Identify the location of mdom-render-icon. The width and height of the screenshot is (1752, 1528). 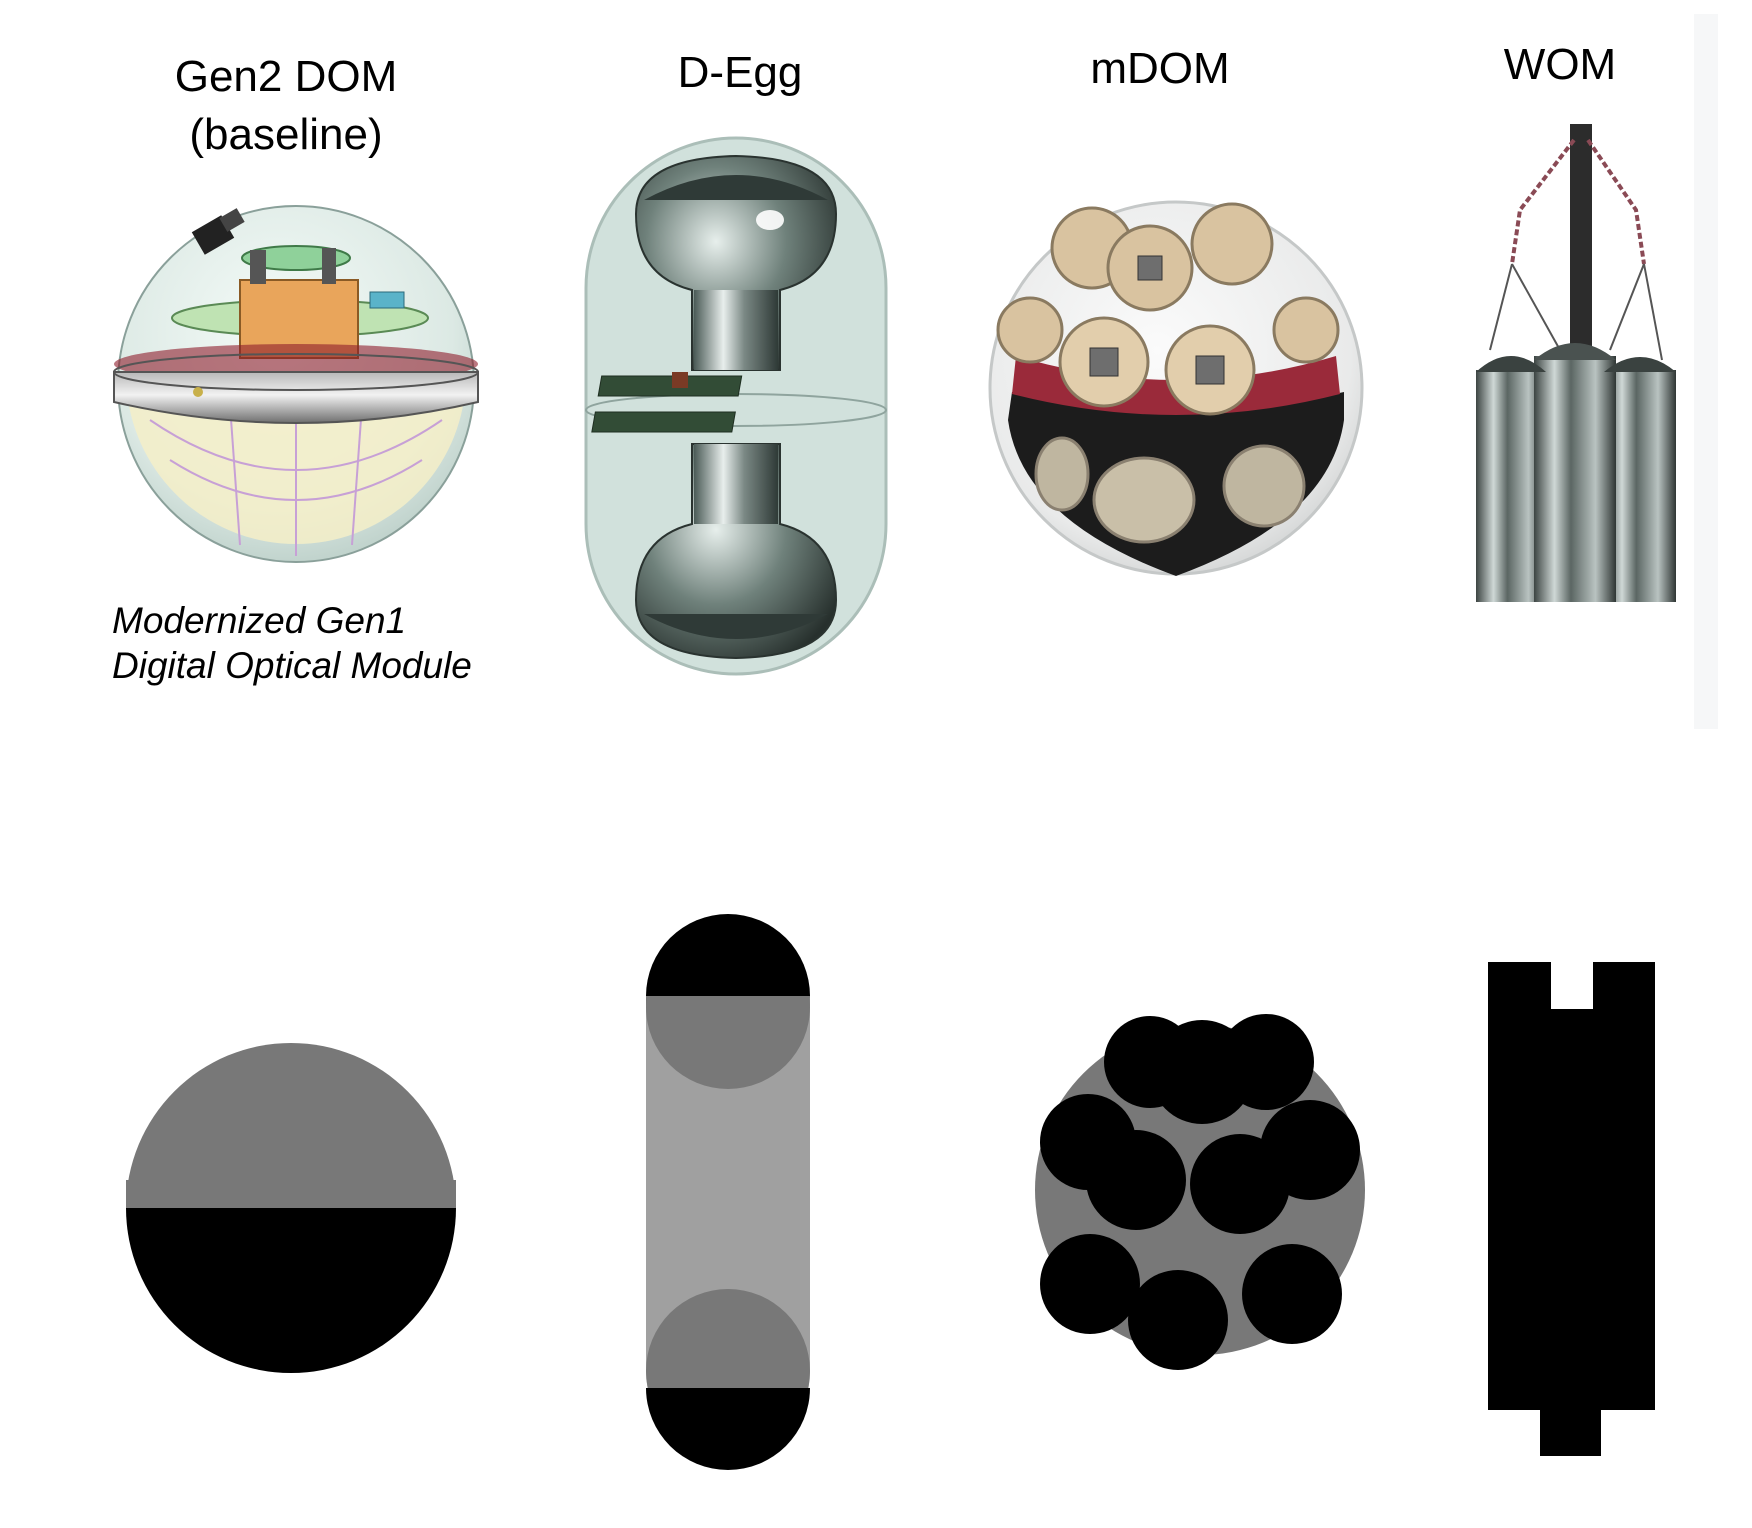
(1176, 388).